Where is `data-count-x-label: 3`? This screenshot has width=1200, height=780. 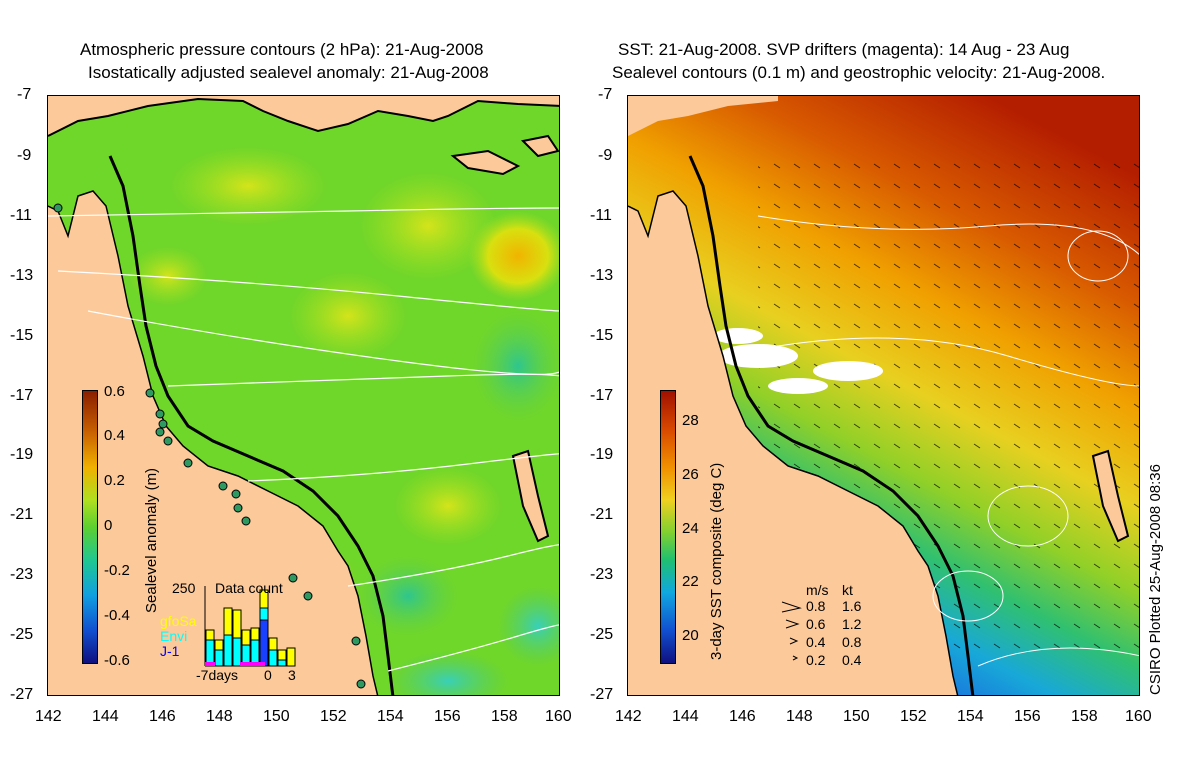
data-count-x-label: 3 is located at coordinates (292, 675).